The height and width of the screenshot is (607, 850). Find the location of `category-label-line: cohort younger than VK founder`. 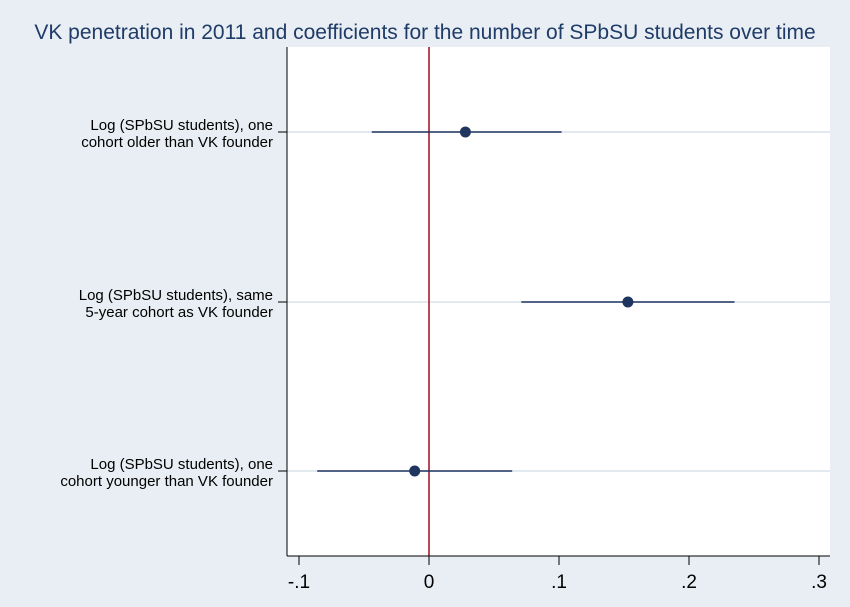

category-label-line: cohort younger than VK founder is located at coordinates (166, 481).